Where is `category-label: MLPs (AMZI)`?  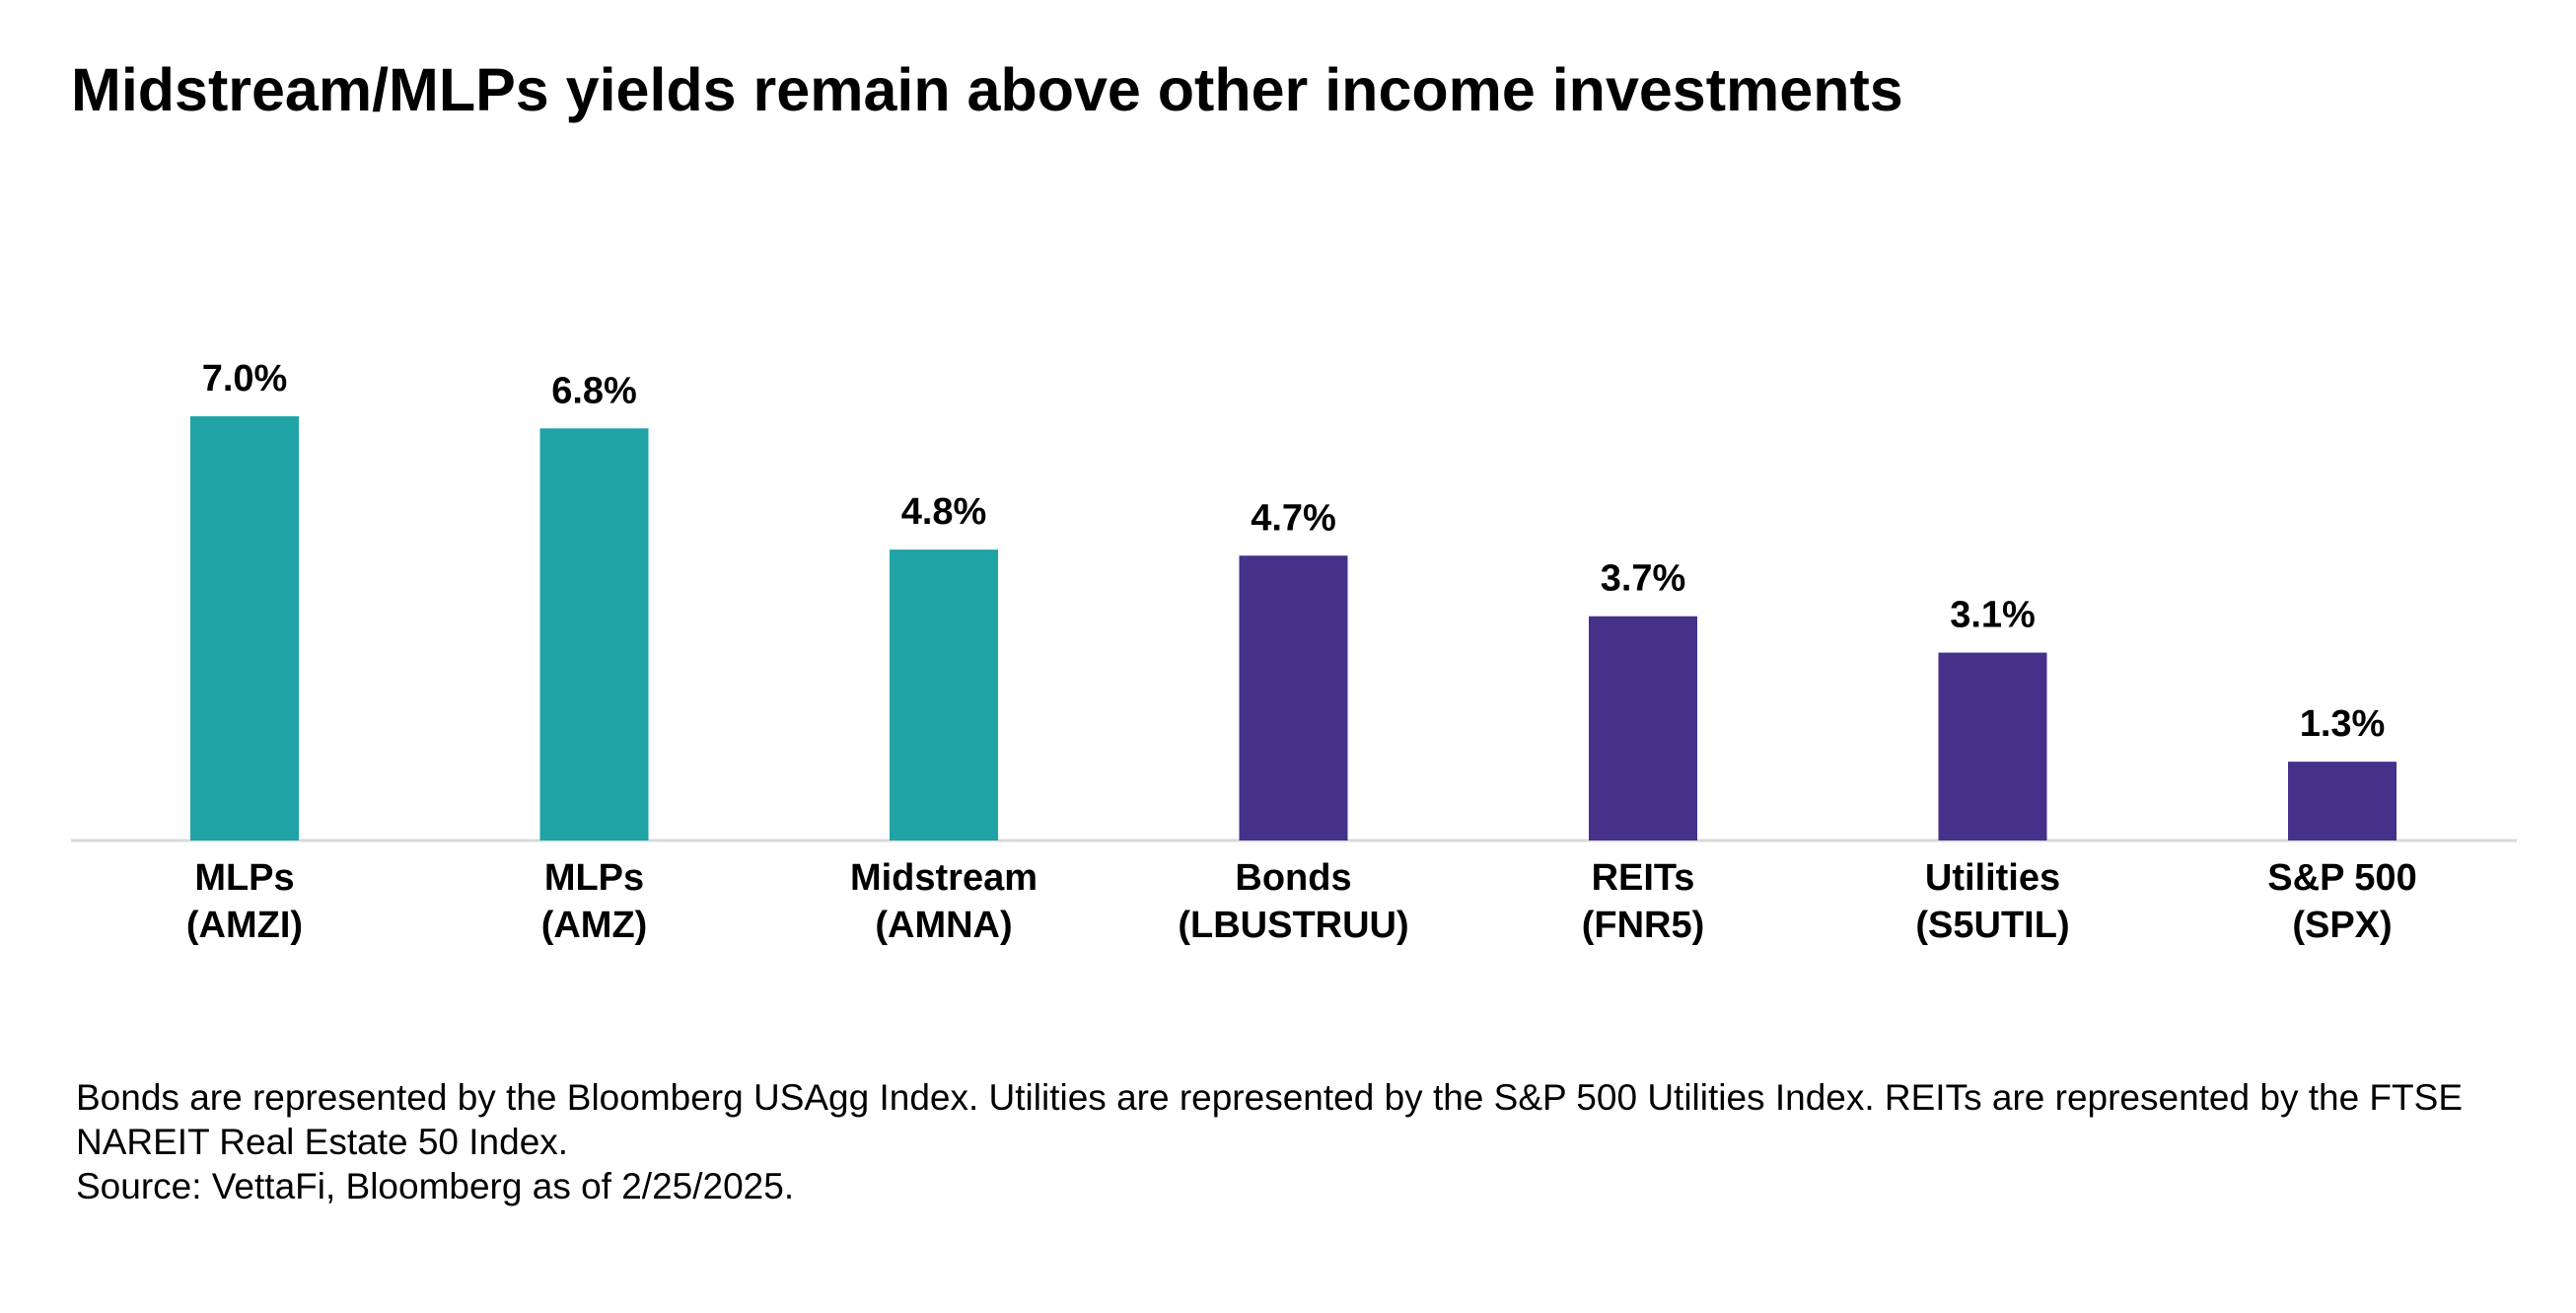
category-label: MLPs (AMZI) is located at coordinates (245, 902).